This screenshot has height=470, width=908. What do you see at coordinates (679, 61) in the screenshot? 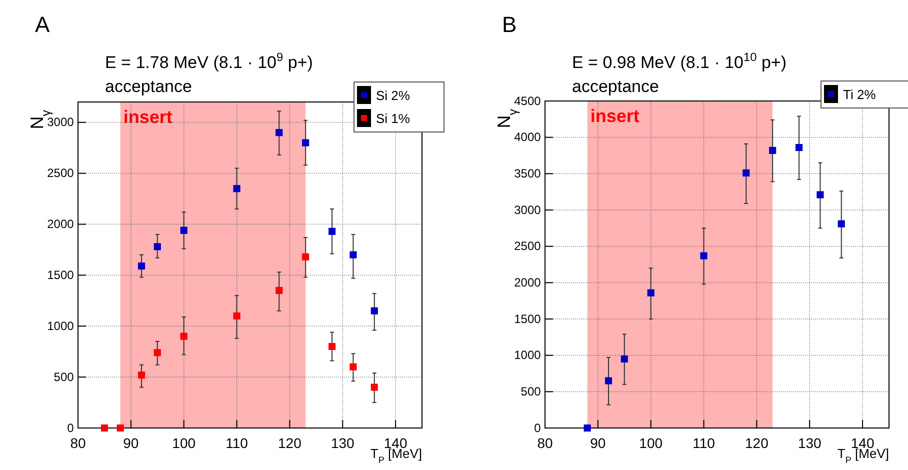
I see `chart-title: E = 0.98 MeV (8.1 · 10$^{10}$ p+)` at bounding box center [679, 61].